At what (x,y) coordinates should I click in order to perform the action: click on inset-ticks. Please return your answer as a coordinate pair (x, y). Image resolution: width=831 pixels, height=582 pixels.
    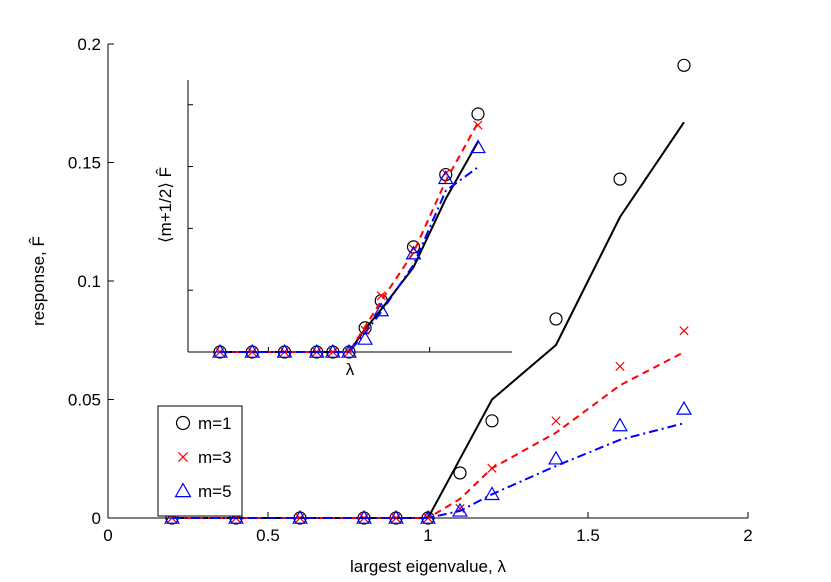
    Looking at the image, I should click on (309, 228).